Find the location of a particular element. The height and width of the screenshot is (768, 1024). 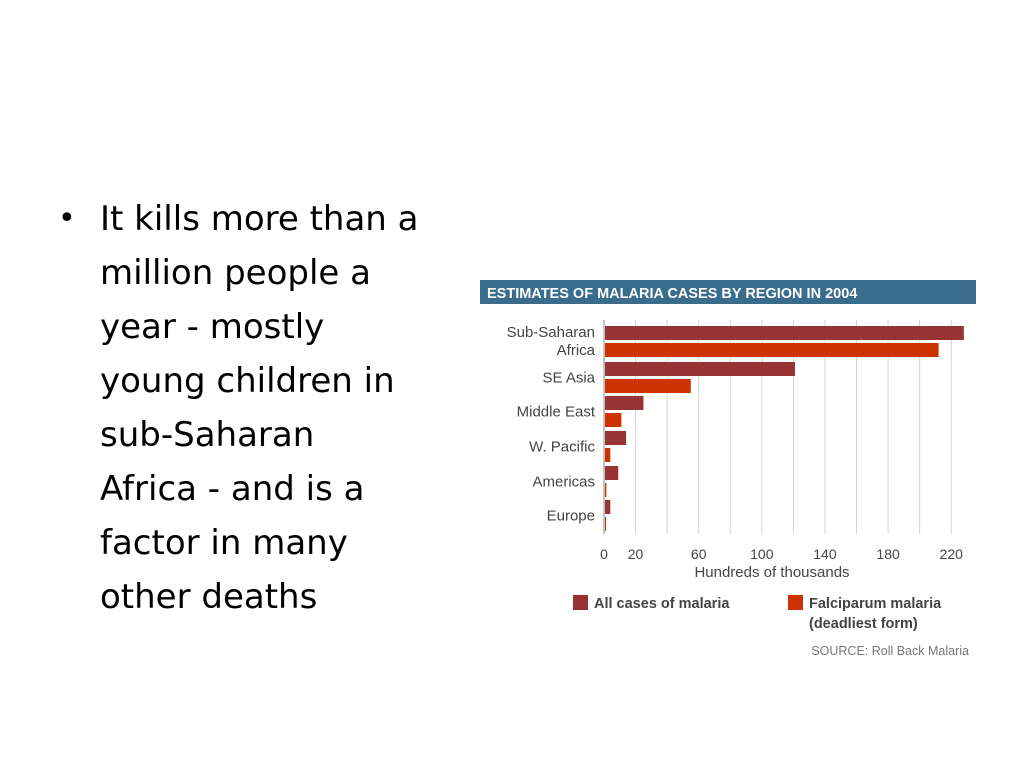

bullet-text-line-4: young children in is located at coordinates (247, 381).